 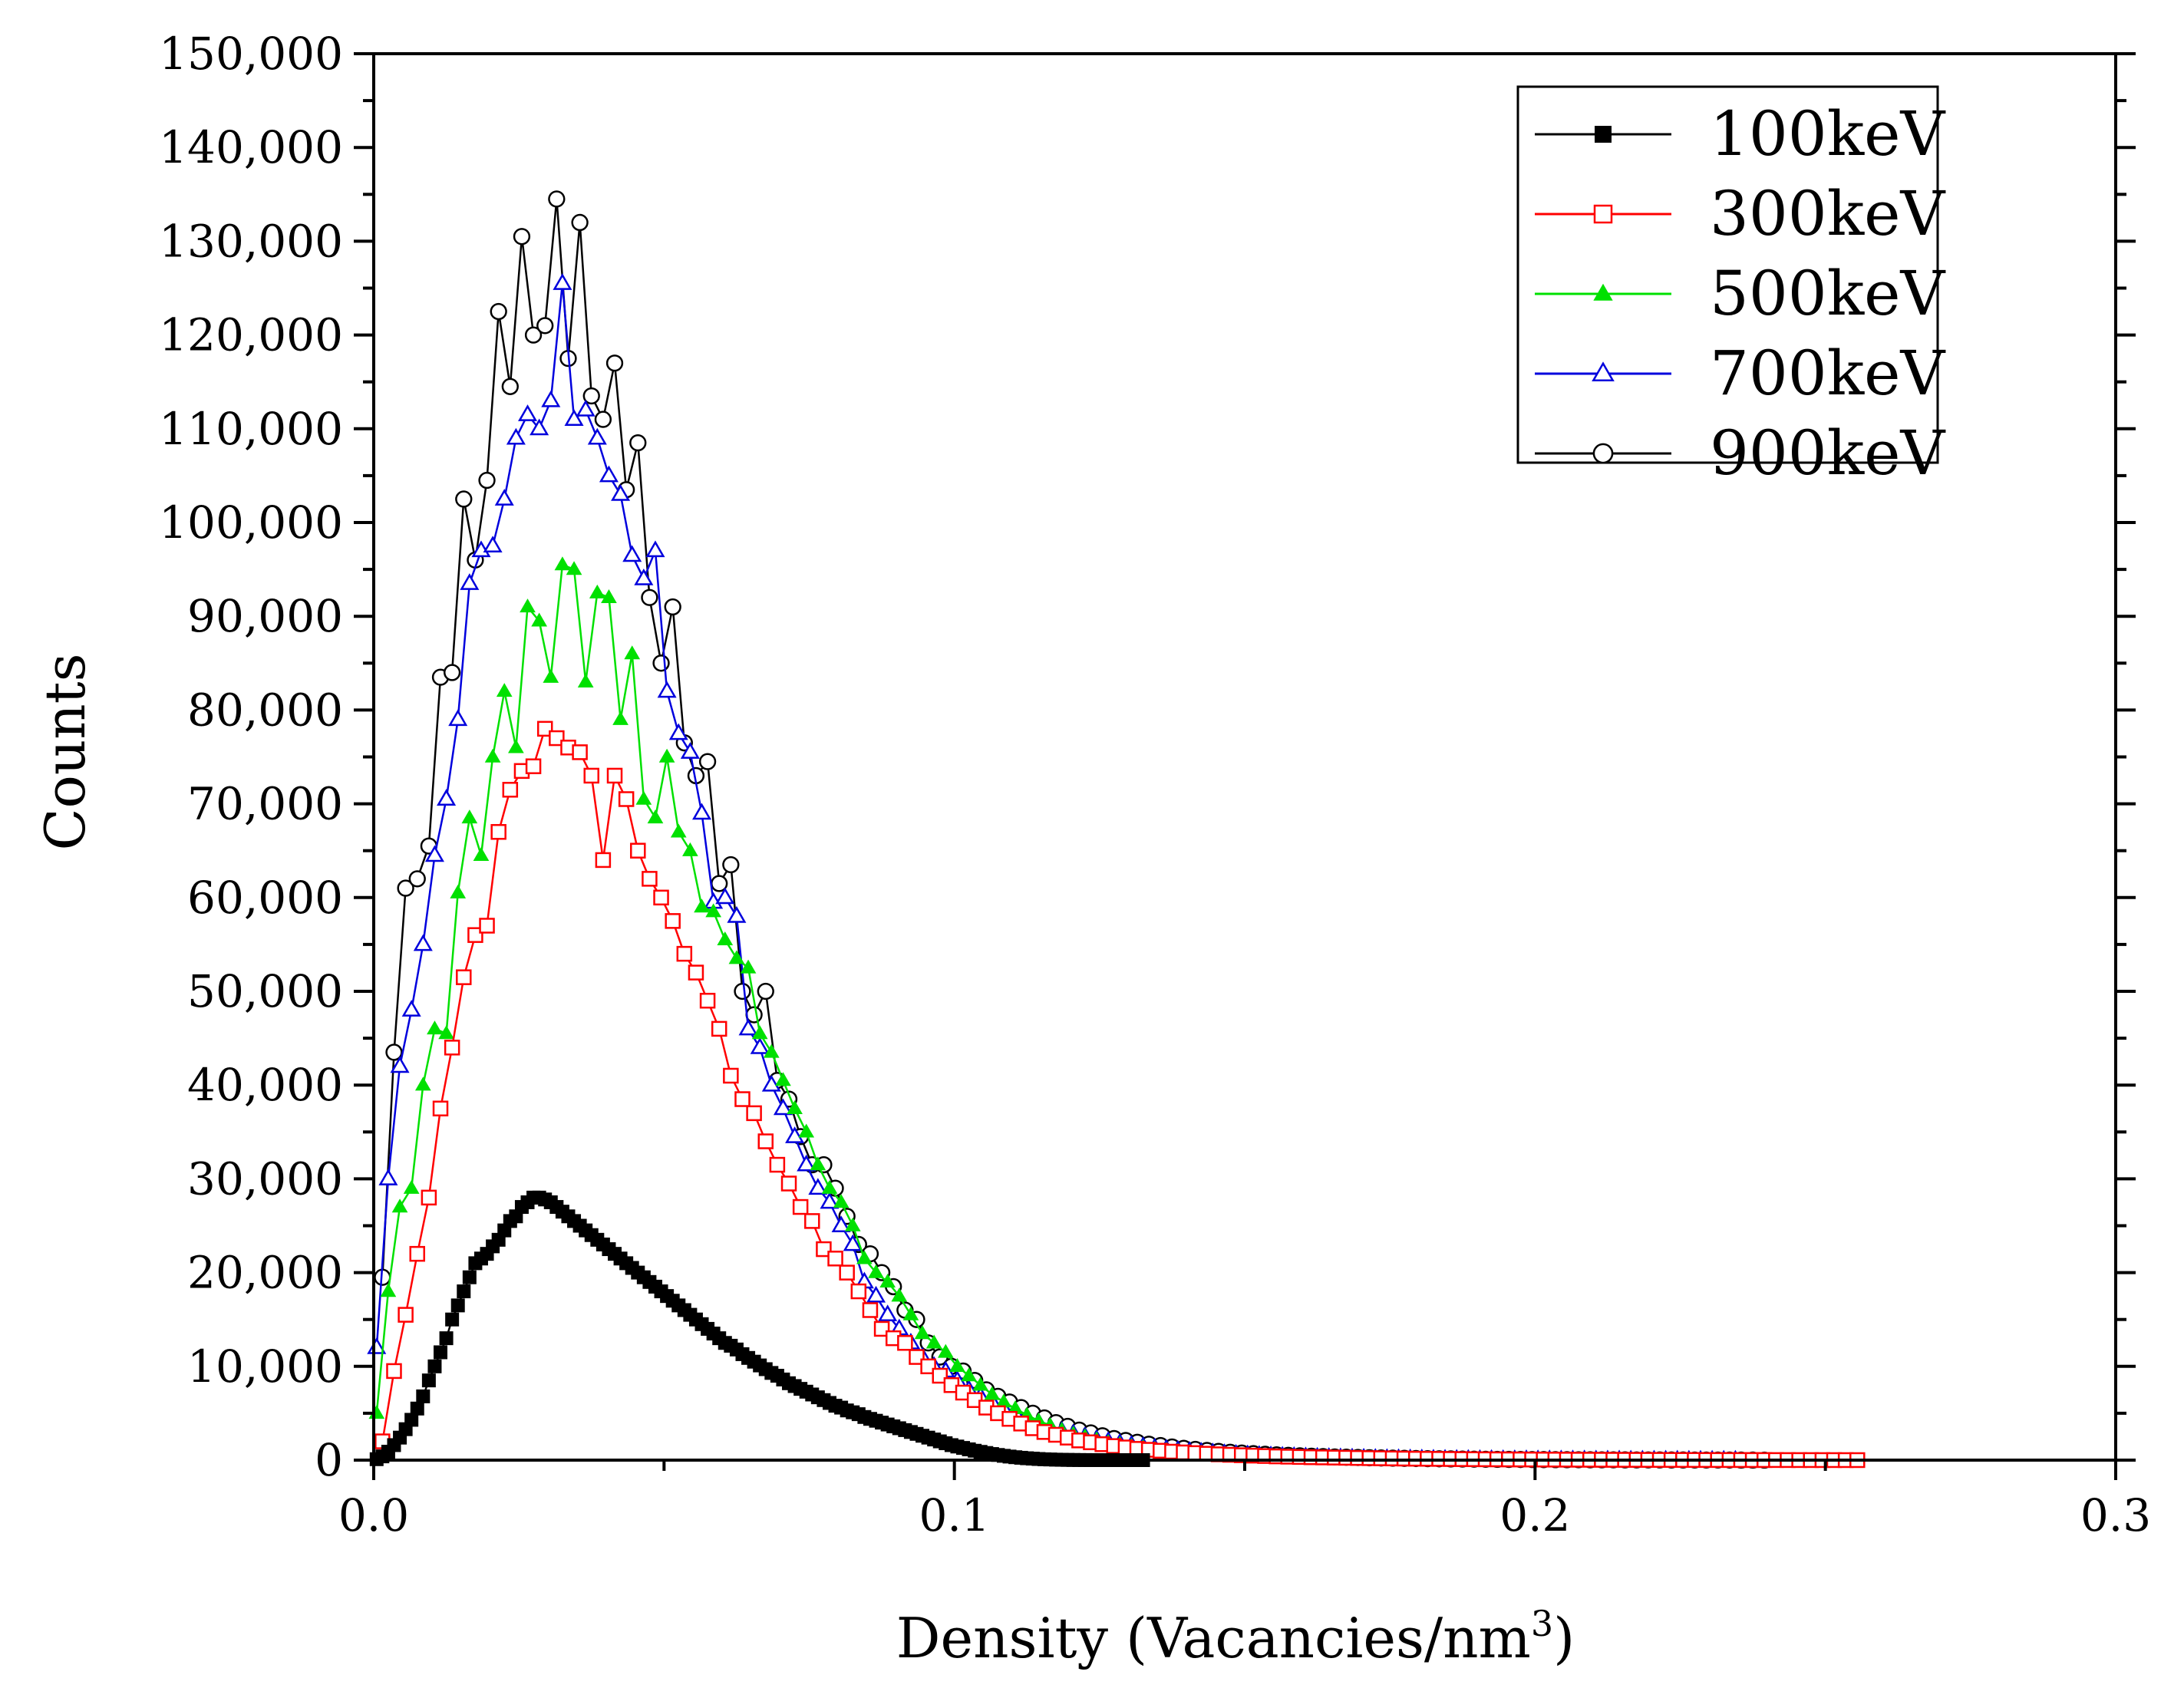 What do you see at coordinates (1828, 134) in the screenshot?
I see `legend-label: 100keV` at bounding box center [1828, 134].